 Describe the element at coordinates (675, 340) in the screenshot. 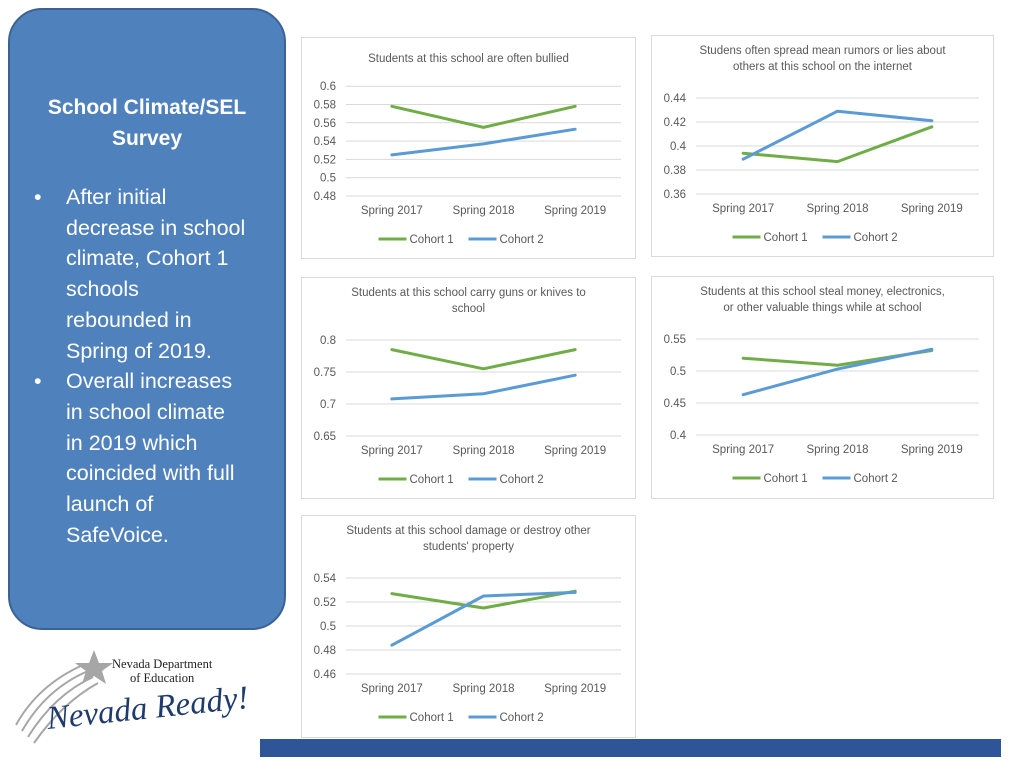

I see `y-tick-label: 0.55` at that location.